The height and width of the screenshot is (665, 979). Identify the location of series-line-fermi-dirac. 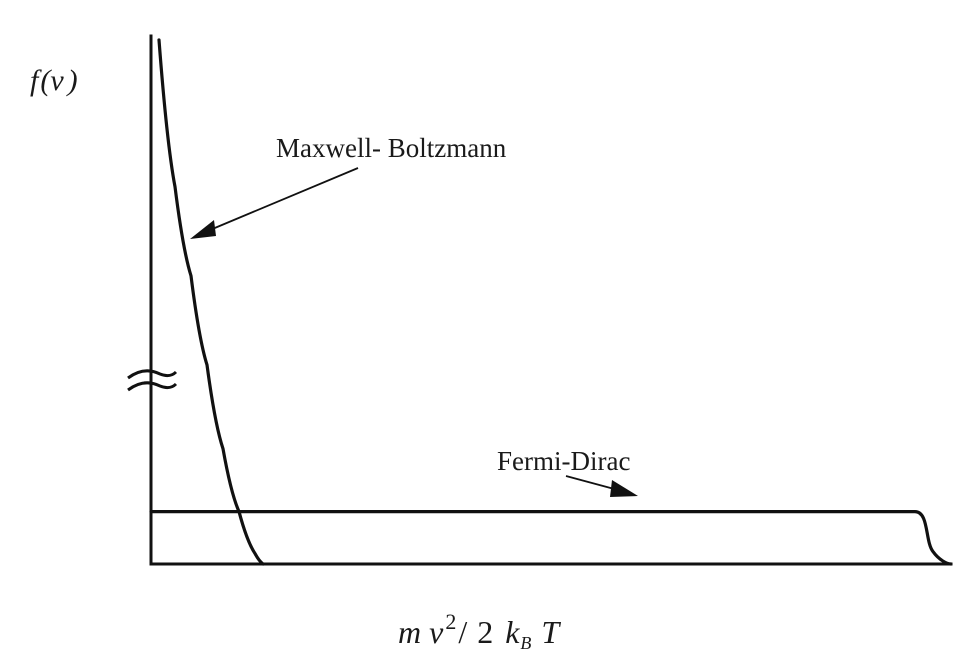
(551, 538).